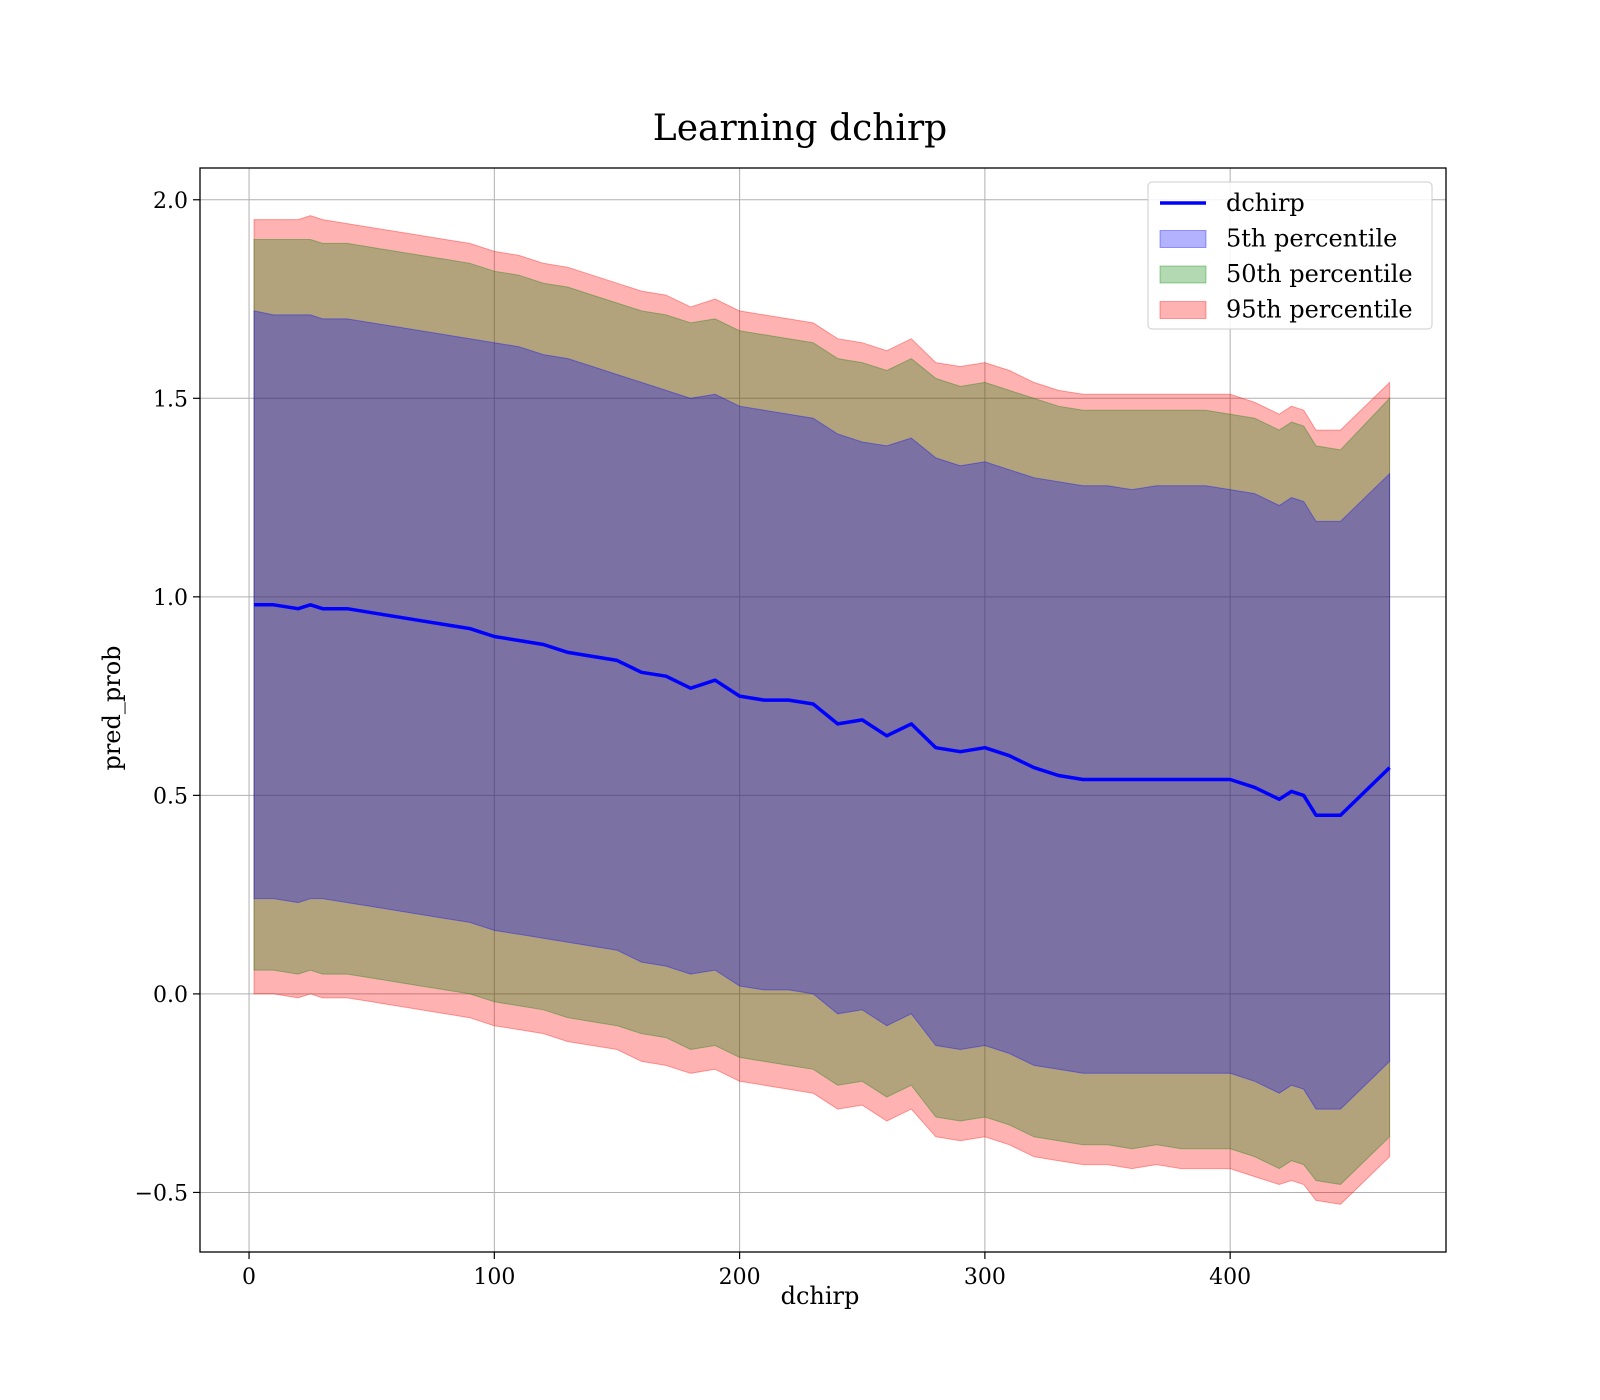 This screenshot has width=1600, height=1400. What do you see at coordinates (1311, 239) in the screenshot?
I see `legend-label-5th-percentile: 5th percentile` at bounding box center [1311, 239].